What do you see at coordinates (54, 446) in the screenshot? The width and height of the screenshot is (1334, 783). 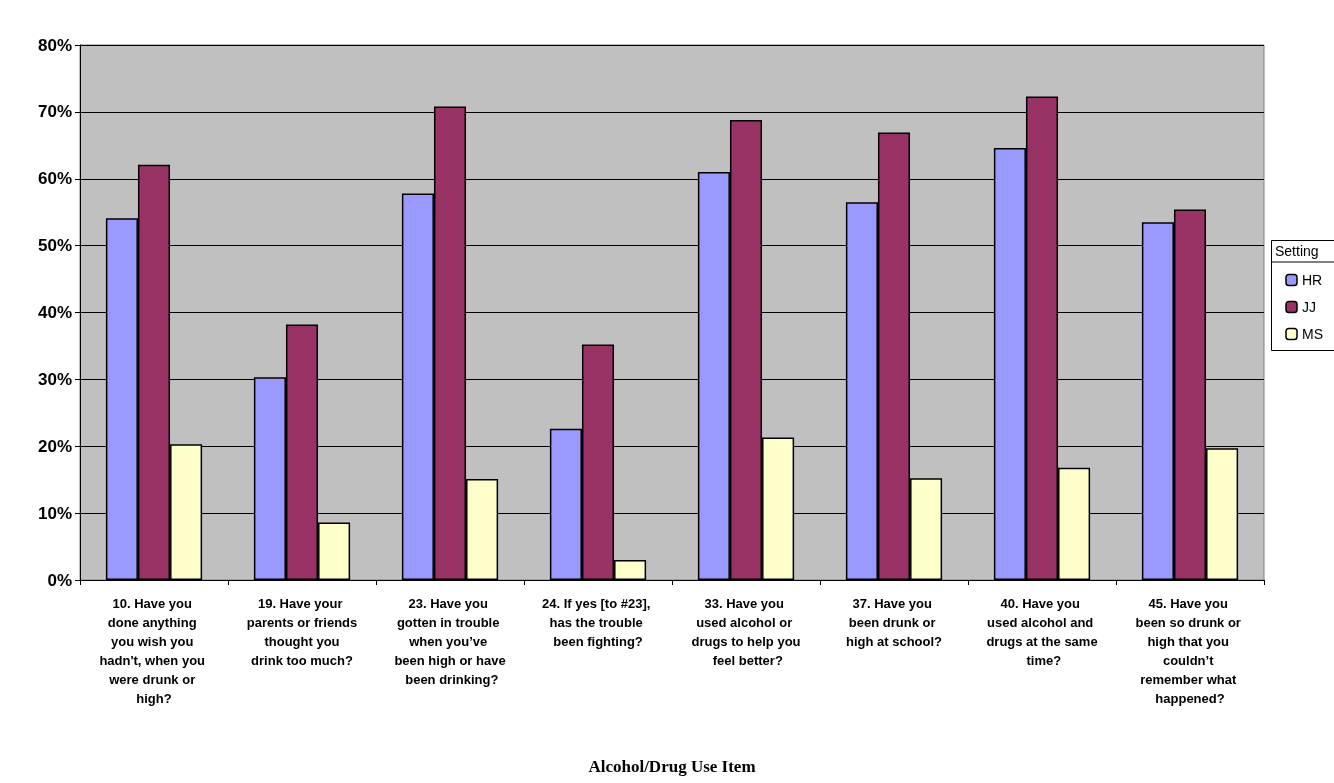 I see `y-tick-label: 20%` at bounding box center [54, 446].